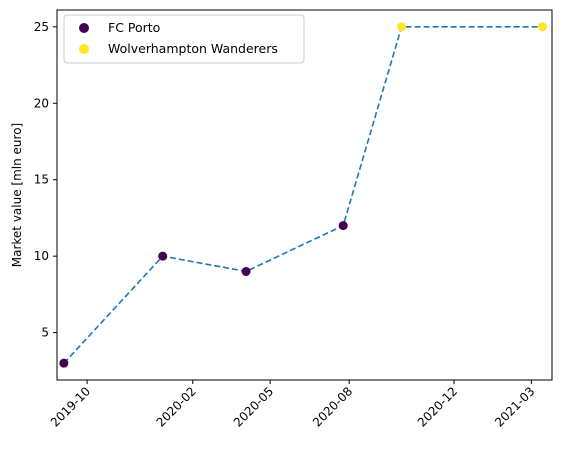 This screenshot has width=562, height=450. What do you see at coordinates (41, 27) in the screenshot?
I see `y-tick-label-25: 25` at bounding box center [41, 27].